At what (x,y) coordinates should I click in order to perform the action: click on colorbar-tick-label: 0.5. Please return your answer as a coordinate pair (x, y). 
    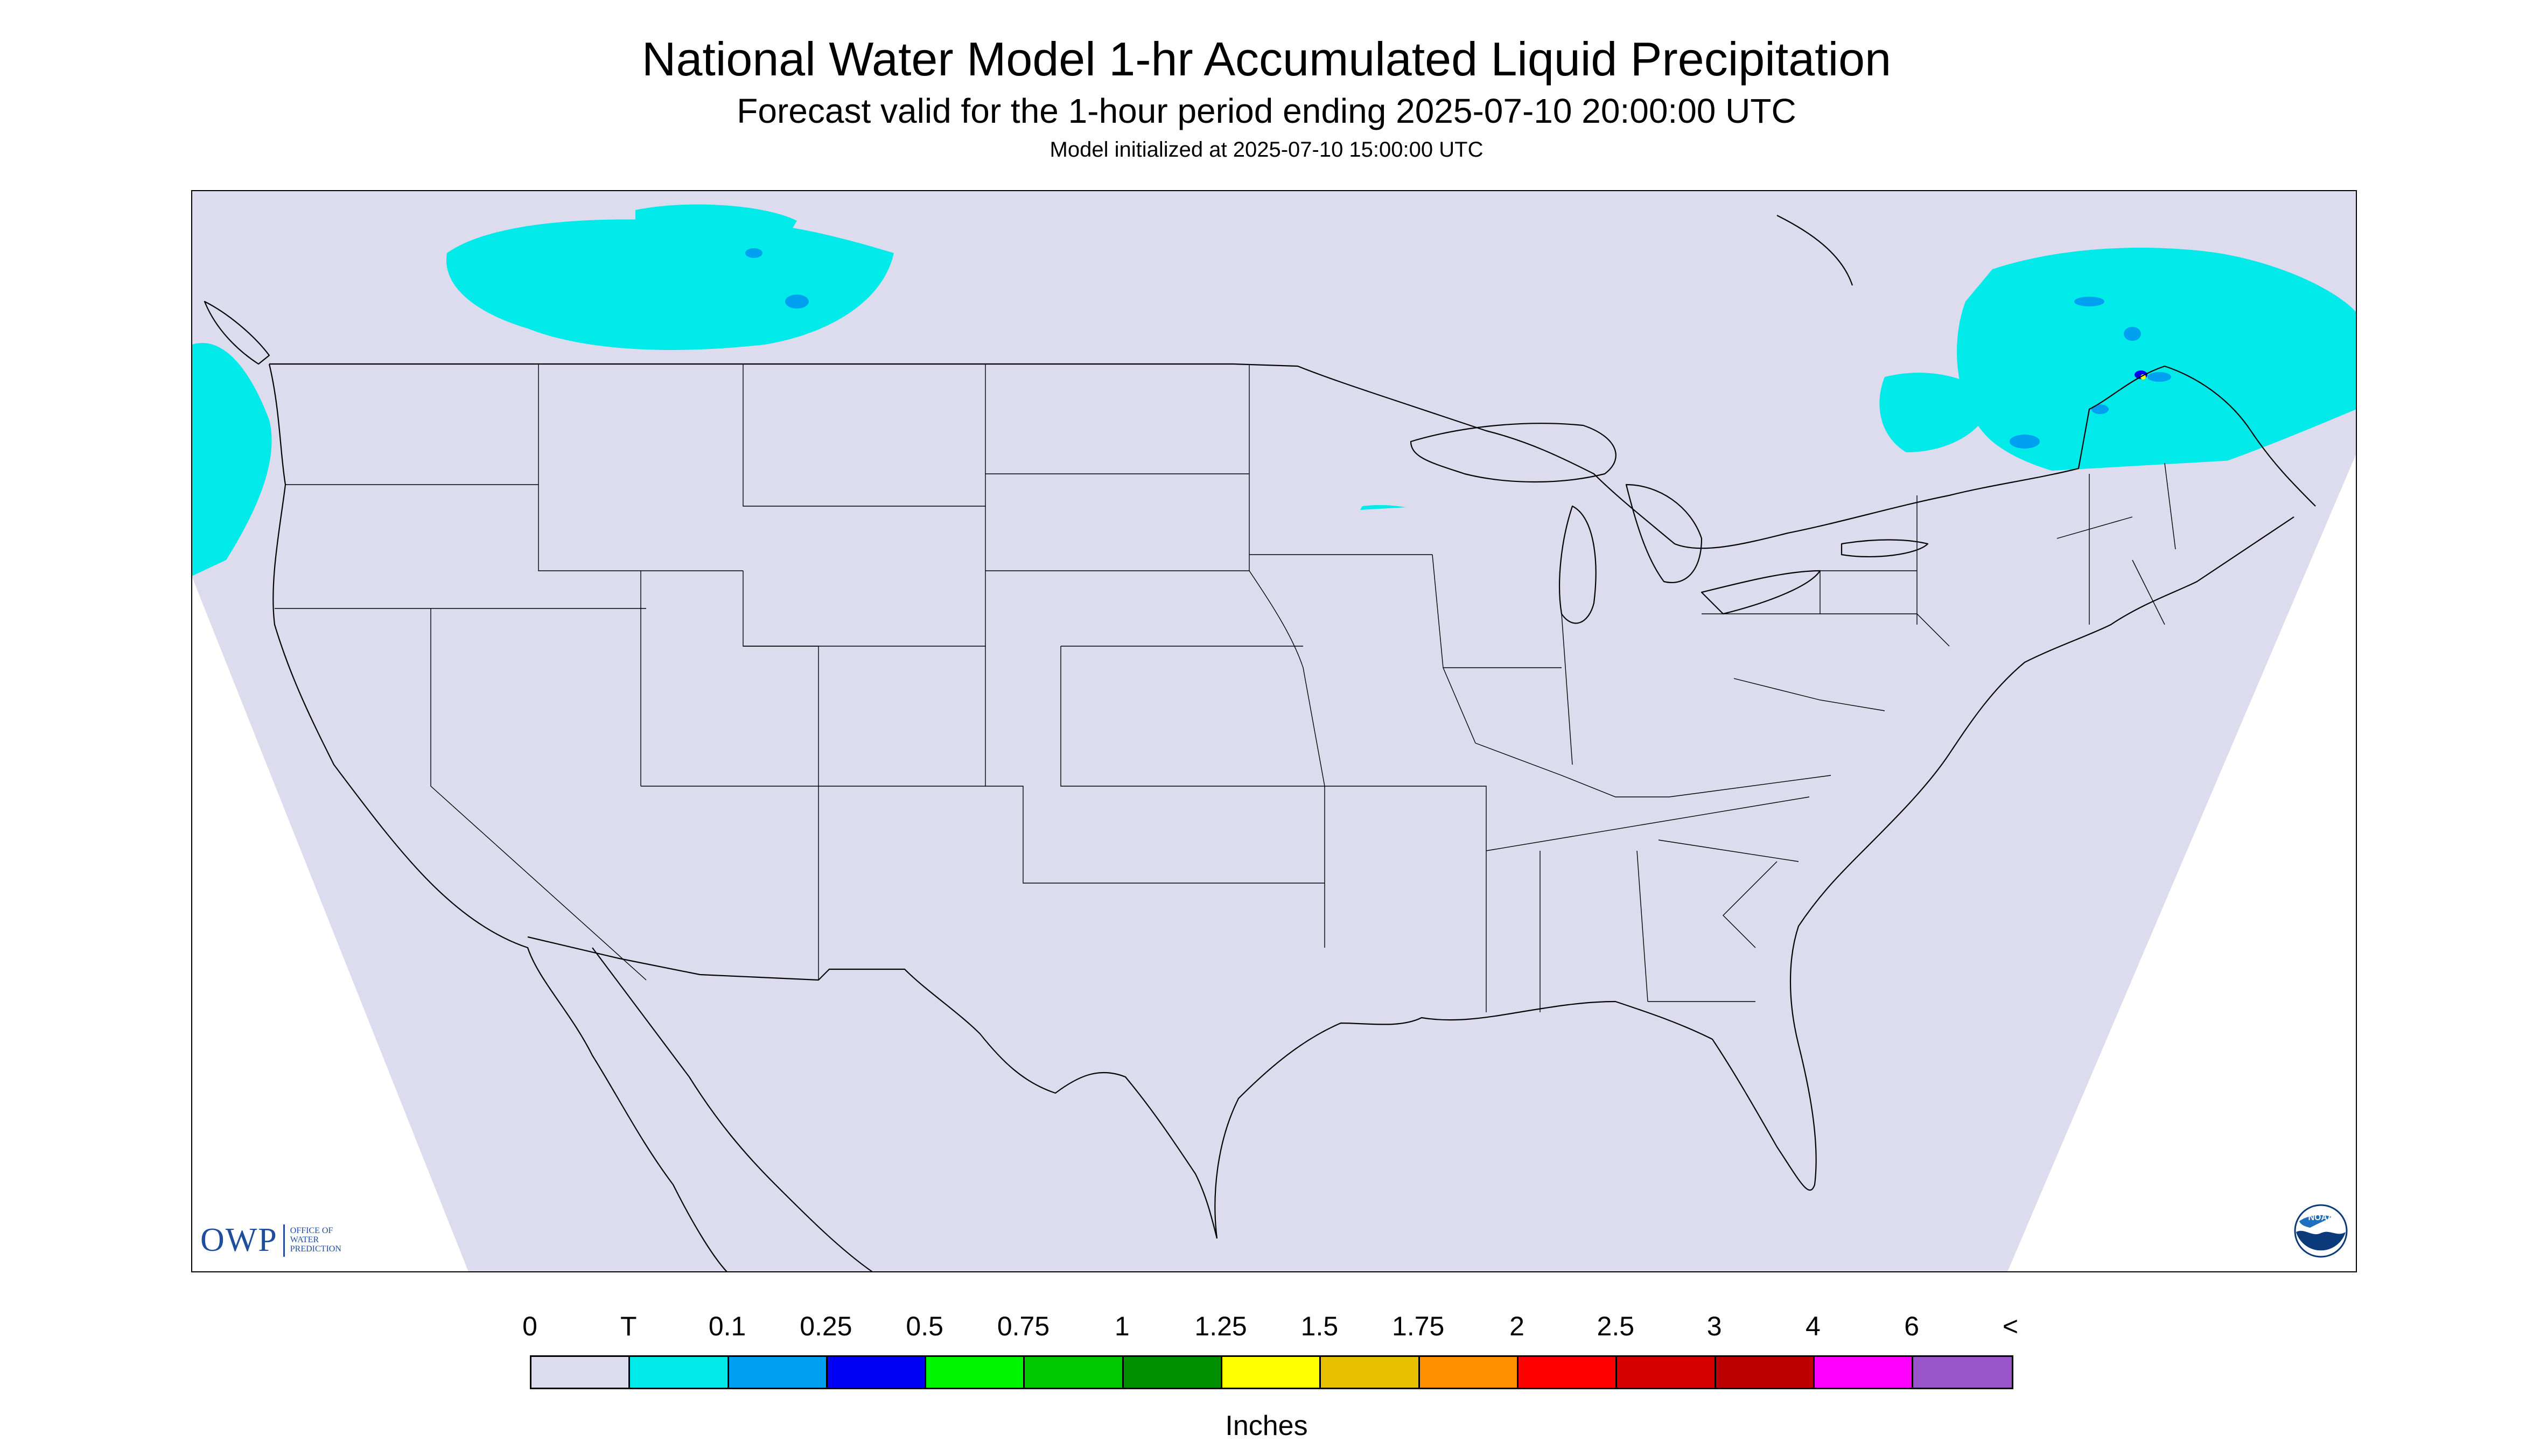
    Looking at the image, I should click on (924, 1326).